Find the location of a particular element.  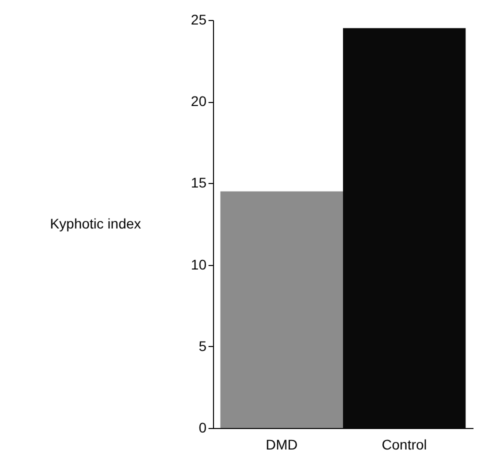

y-tick-label: 5 is located at coordinates (202, 346).